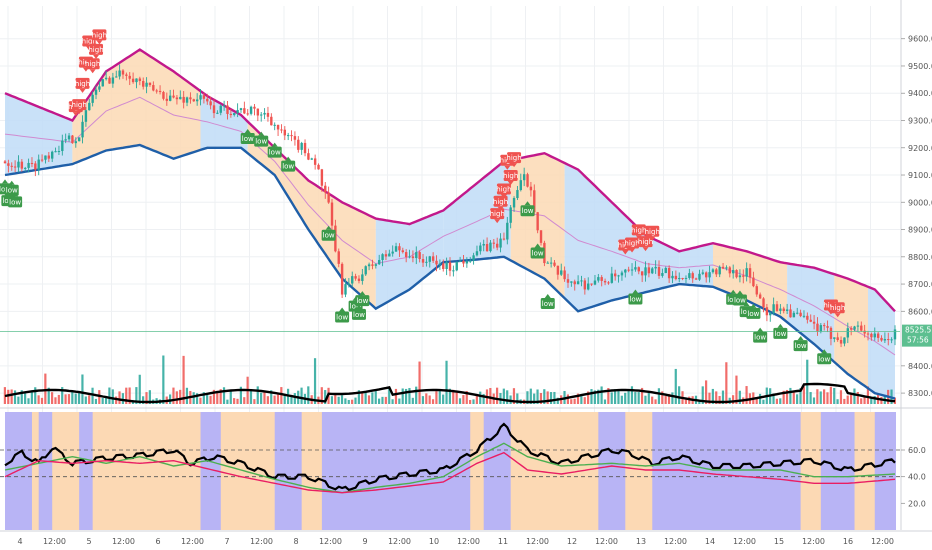 The height and width of the screenshot is (550, 932). I want to click on high-flag-label: high, so click(503, 189).